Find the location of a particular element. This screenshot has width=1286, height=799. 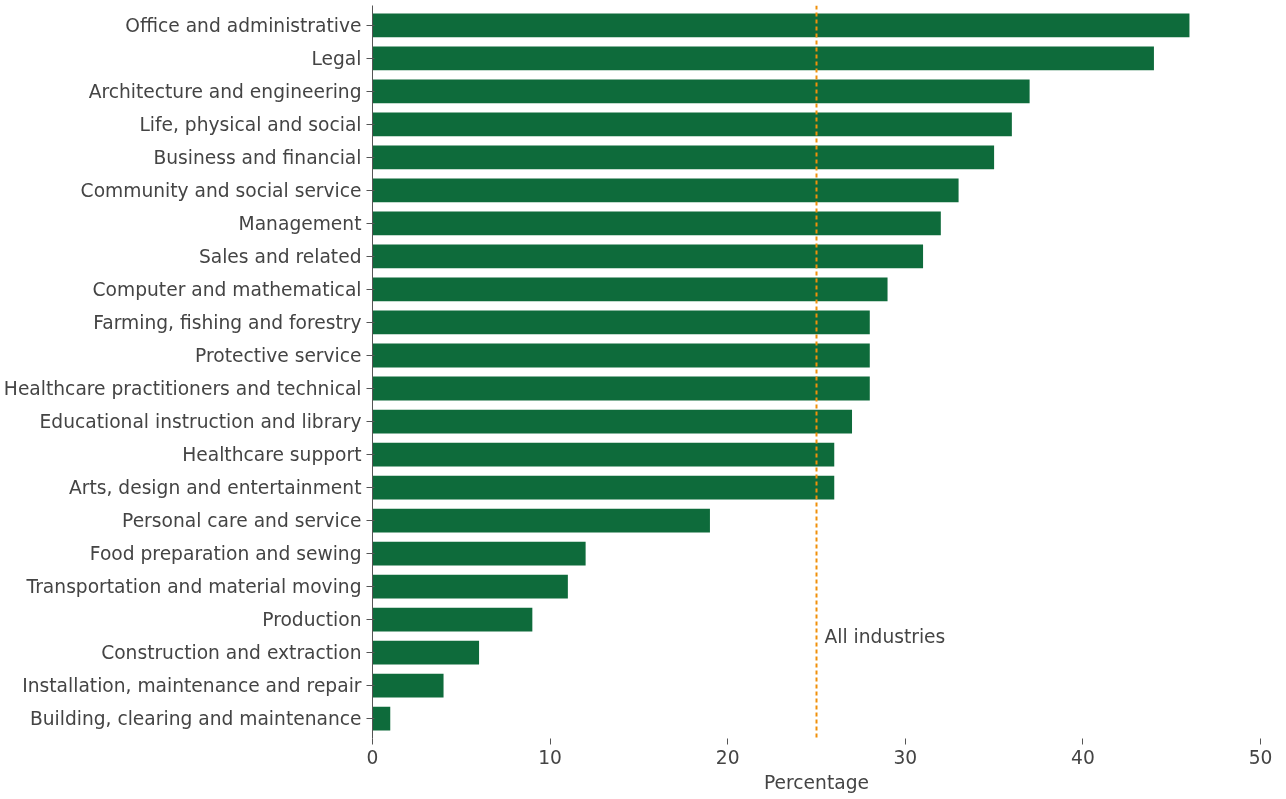

x-tick-label: 30 is located at coordinates (905, 757).